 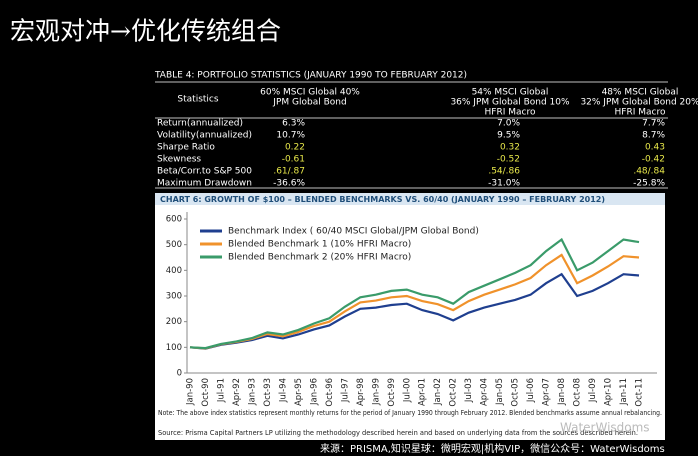 I want to click on x-tick-label: Apr-98, so click(x=361, y=392).